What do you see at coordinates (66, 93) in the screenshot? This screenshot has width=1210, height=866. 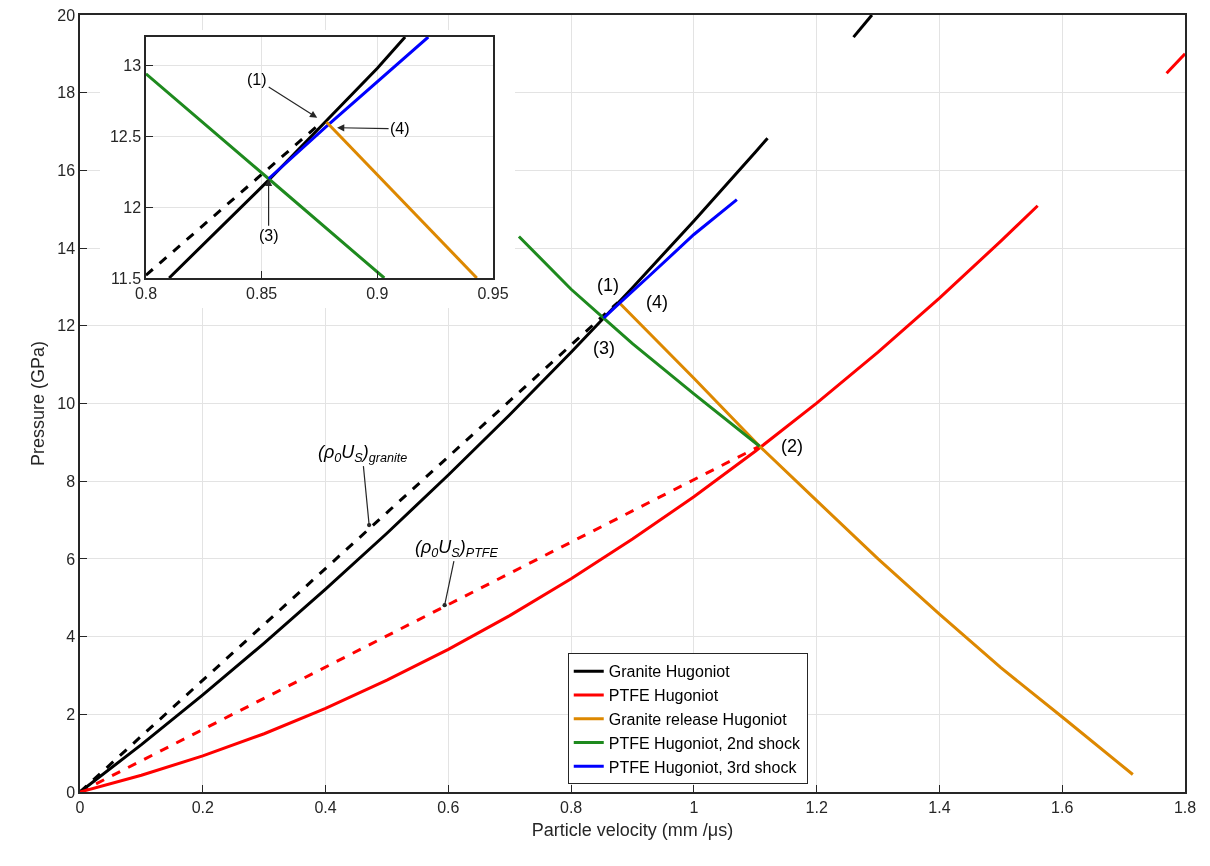 I see `y-tick-label: 18` at bounding box center [66, 93].